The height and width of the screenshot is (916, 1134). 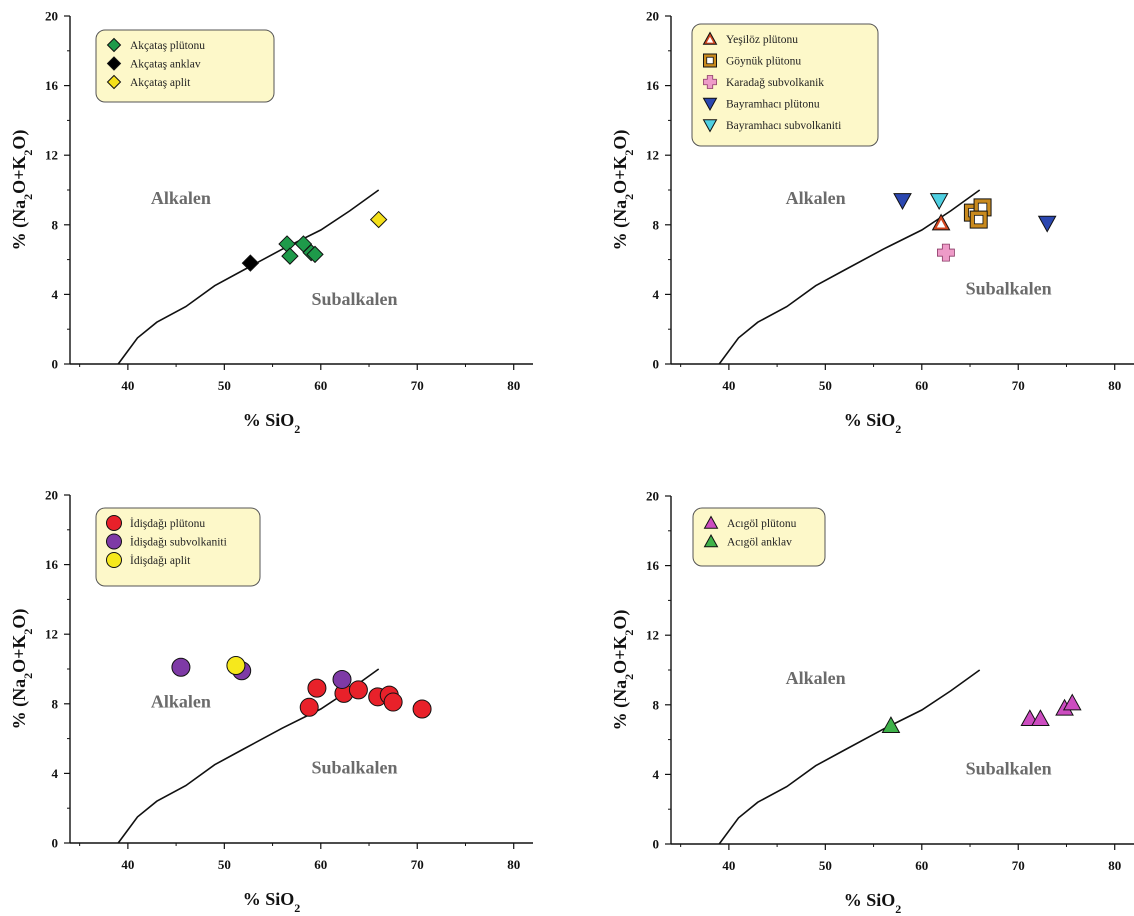 I want to click on legend-label: Akçataş aplit, so click(x=160, y=83).